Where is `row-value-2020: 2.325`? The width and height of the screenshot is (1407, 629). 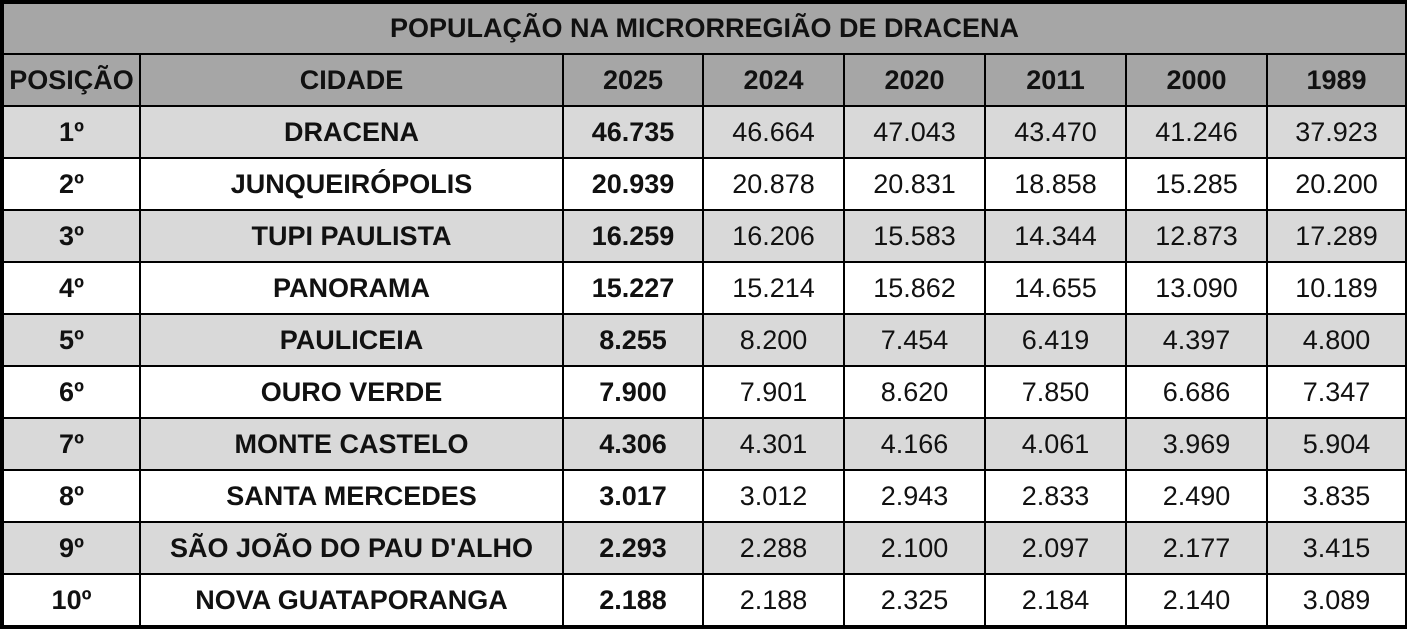 row-value-2020: 2.325 is located at coordinates (914, 600).